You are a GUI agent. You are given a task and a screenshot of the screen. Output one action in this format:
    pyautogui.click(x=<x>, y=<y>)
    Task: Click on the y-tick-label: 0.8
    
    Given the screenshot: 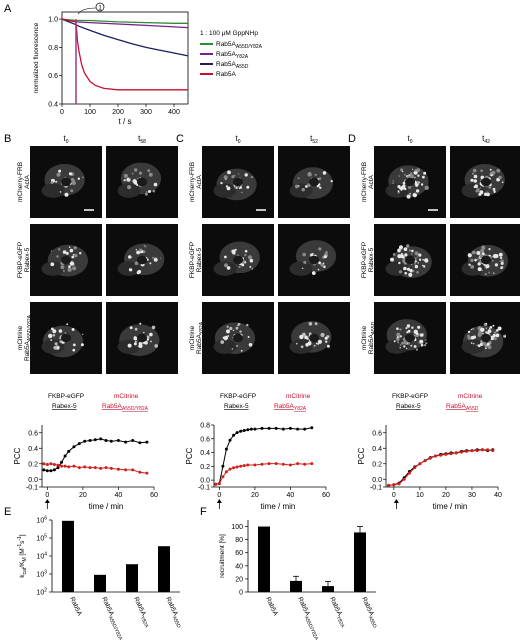 What is the action you would take?
    pyautogui.click(x=53, y=48)
    